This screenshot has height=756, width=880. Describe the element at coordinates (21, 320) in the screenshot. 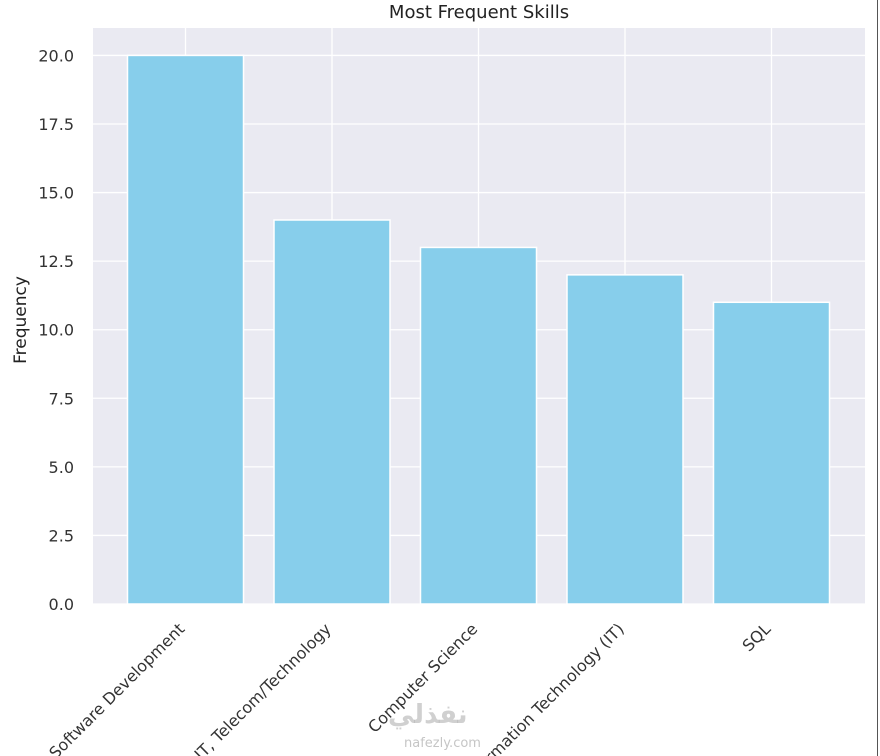

I see `y-axis-label: Frequency` at that location.